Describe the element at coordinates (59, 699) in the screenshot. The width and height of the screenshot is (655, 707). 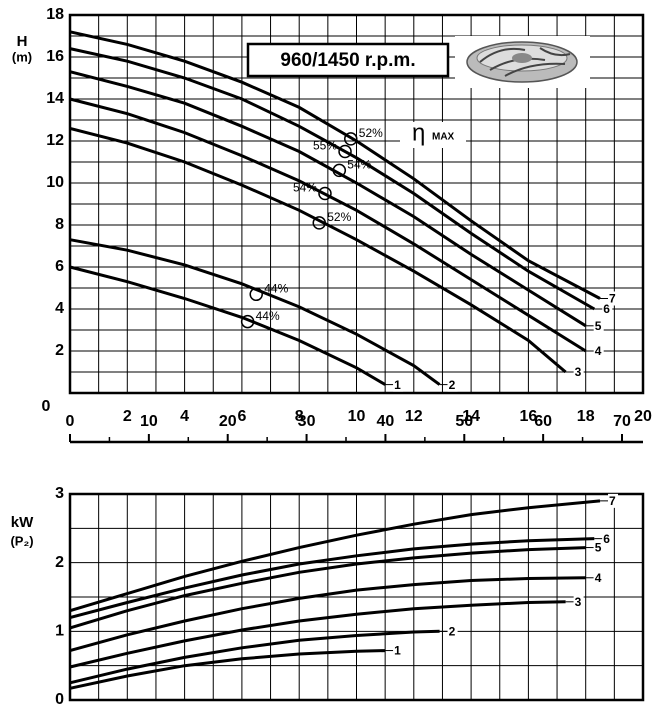
I see `y-tick-label: 0` at that location.